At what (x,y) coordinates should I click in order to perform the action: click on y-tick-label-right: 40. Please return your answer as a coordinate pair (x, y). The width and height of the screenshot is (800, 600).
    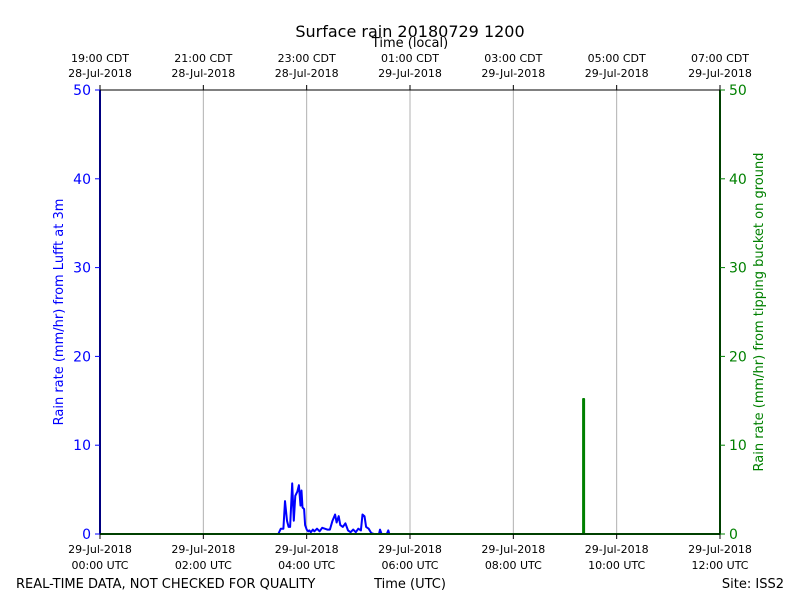
    Looking at the image, I should click on (738, 180).